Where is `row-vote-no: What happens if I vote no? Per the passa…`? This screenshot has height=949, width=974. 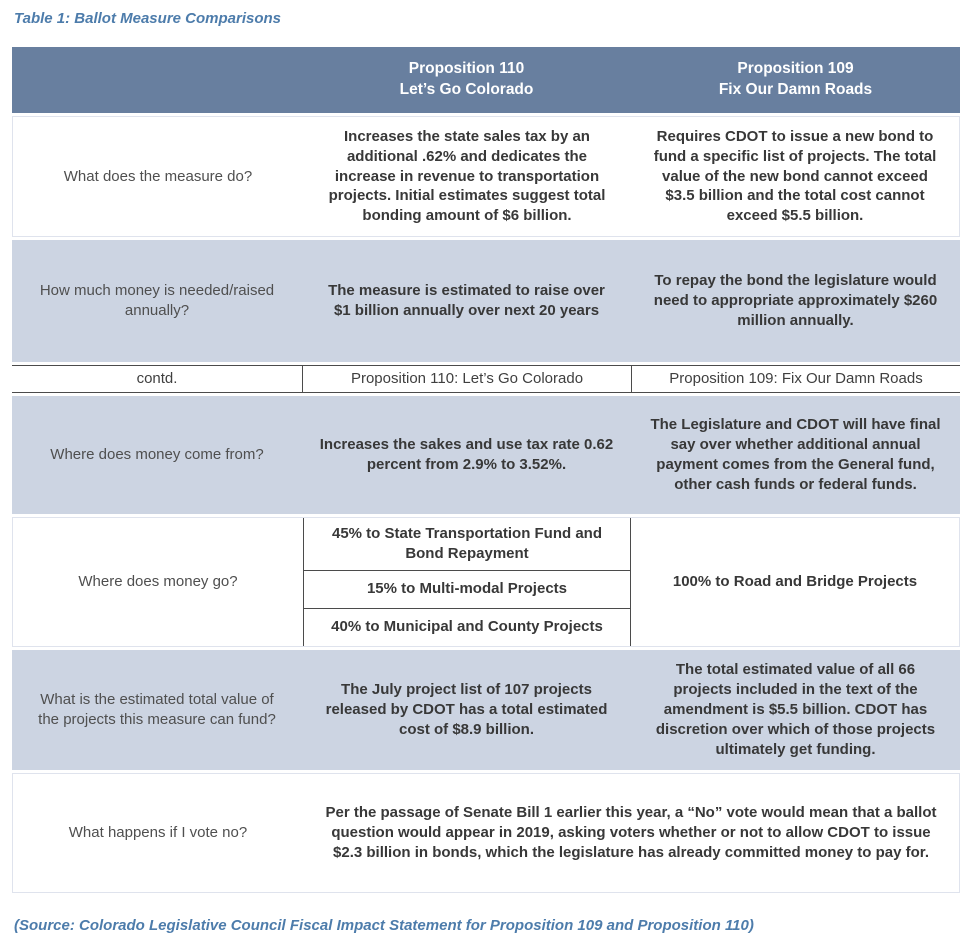
row-vote-no: What happens if I vote no? Per the passa… is located at coordinates (486, 832).